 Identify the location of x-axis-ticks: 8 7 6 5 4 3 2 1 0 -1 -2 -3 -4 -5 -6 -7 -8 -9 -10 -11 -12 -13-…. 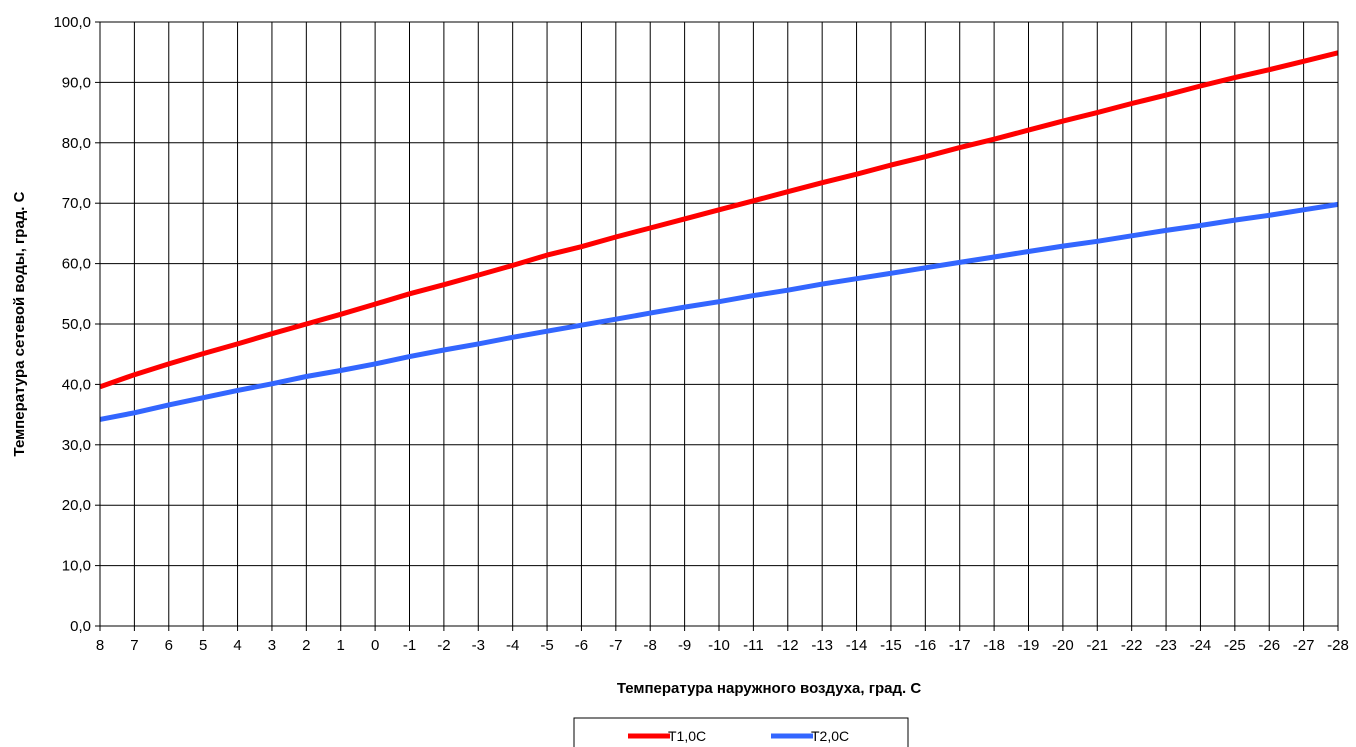
(722, 640).